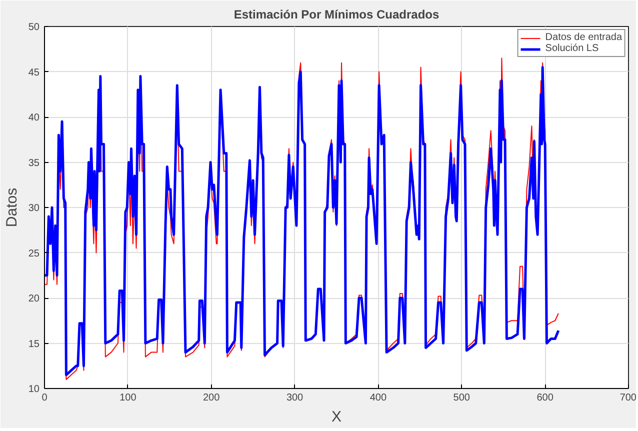 Image resolution: width=638 pixels, height=431 pixels. I want to click on x-tick-label: 700, so click(628, 398).